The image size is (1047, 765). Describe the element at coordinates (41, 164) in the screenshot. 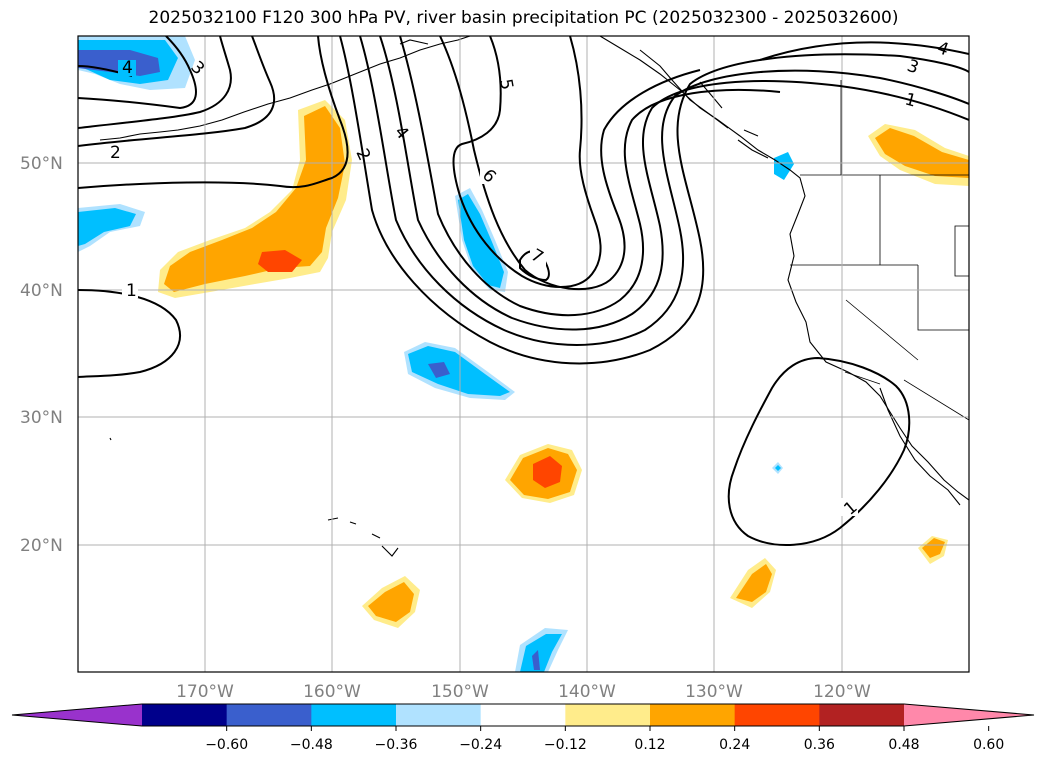

I see `lat-label-50n: 50°N` at that location.